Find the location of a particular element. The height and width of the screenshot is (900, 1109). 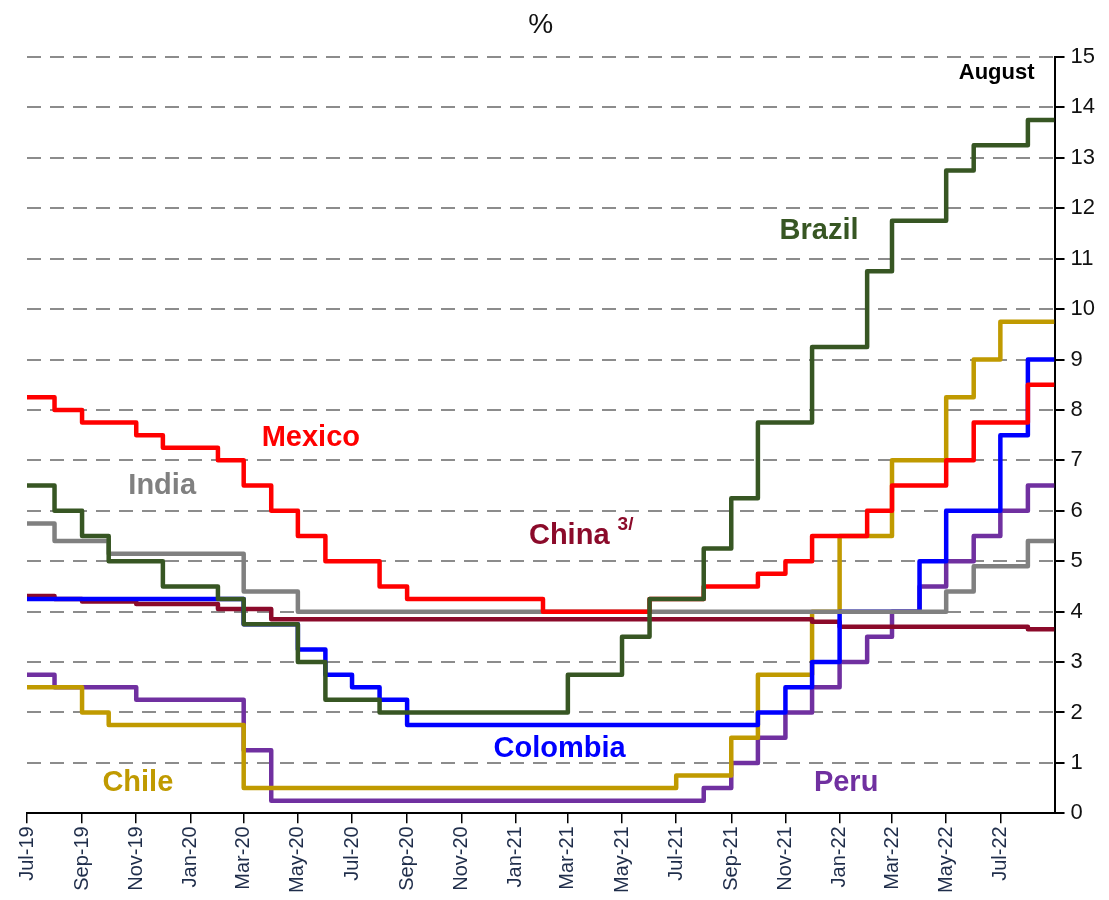

series-label: Mexico is located at coordinates (311, 435).